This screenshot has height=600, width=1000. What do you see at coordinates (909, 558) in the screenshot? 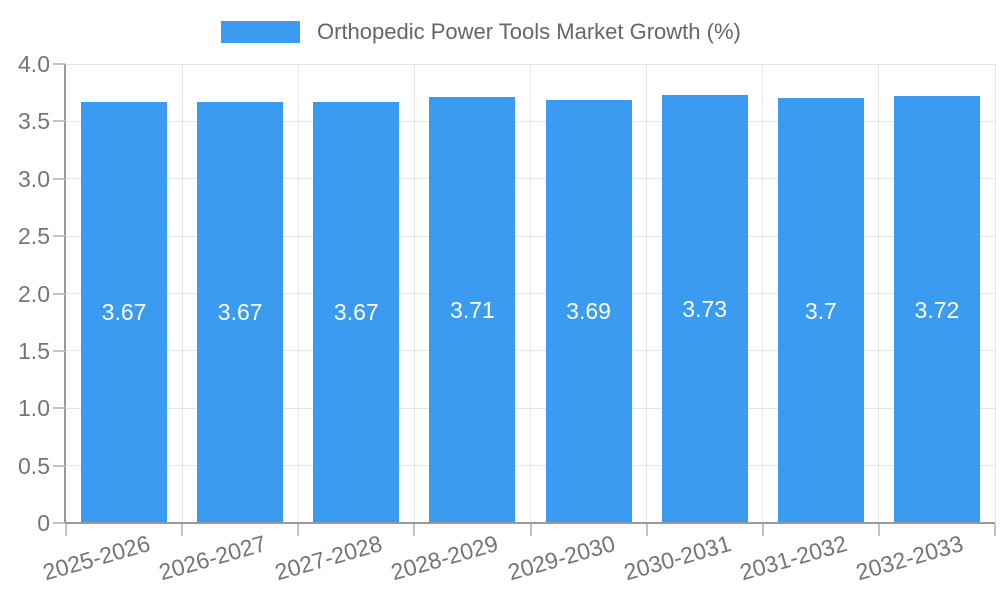
I see `x-tick-label: 2032-2033` at bounding box center [909, 558].